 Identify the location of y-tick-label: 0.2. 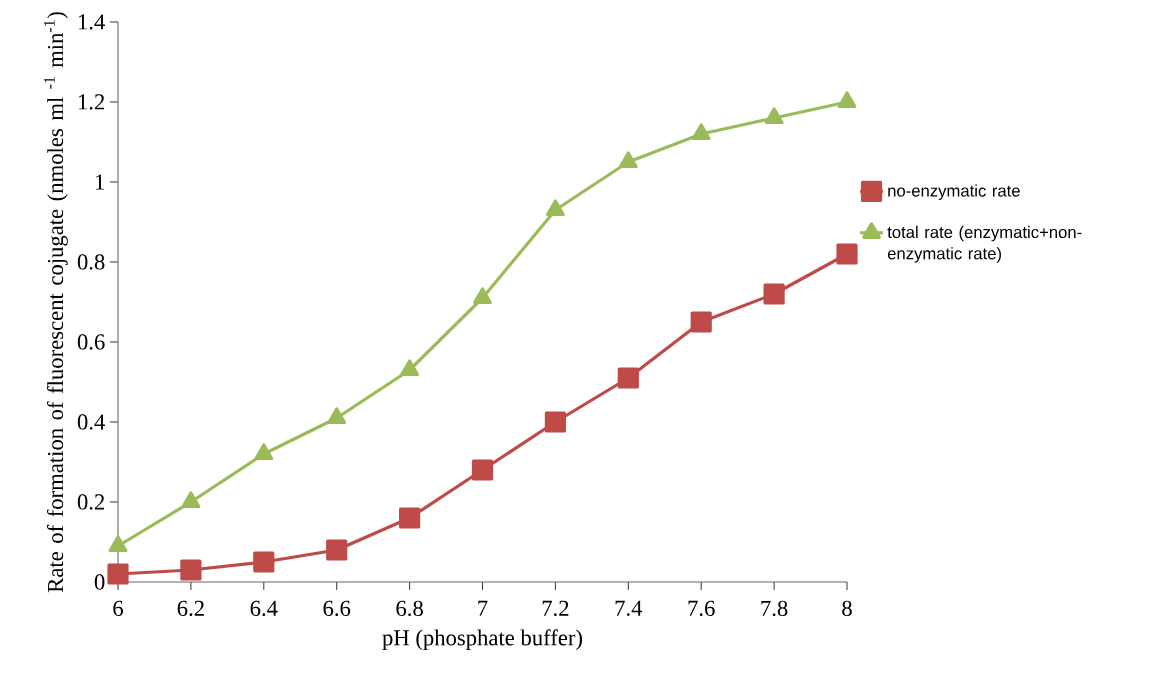
(91, 502).